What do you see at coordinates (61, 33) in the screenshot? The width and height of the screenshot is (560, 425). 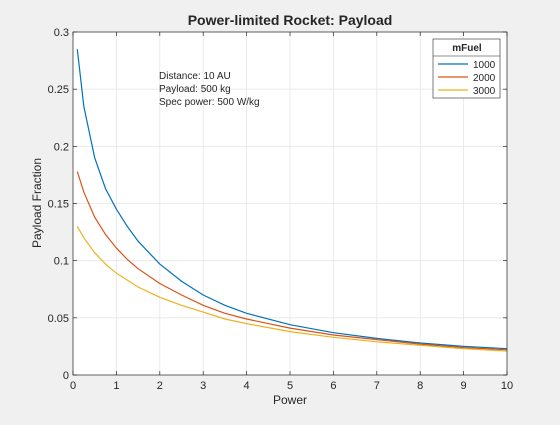 I see `y-tick-label: 0.3` at bounding box center [61, 33].